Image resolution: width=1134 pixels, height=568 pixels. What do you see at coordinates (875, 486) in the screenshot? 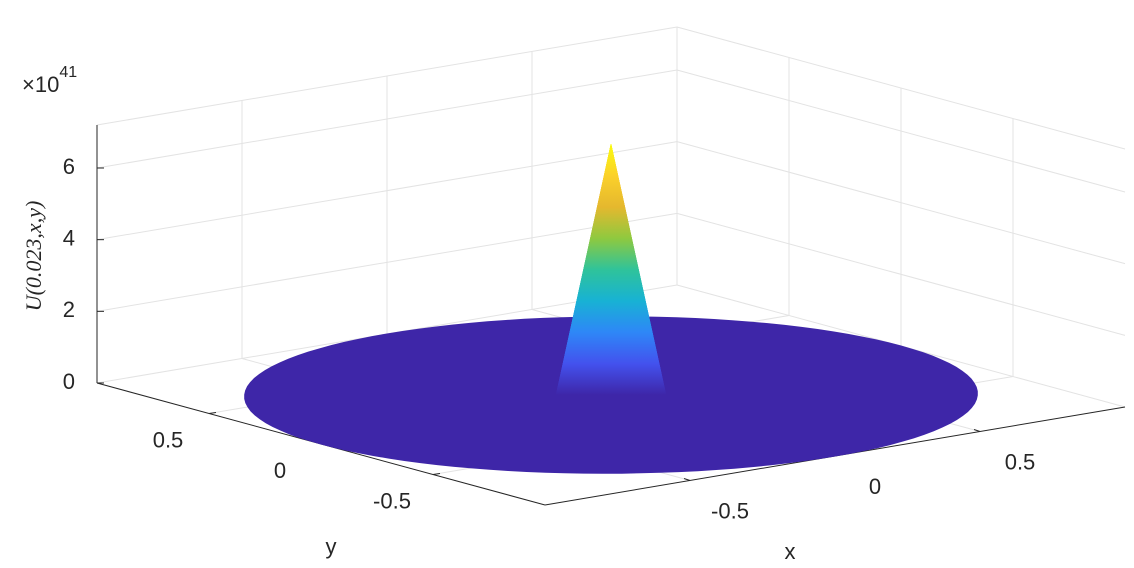
I see `x-tick-label: 0` at bounding box center [875, 486].